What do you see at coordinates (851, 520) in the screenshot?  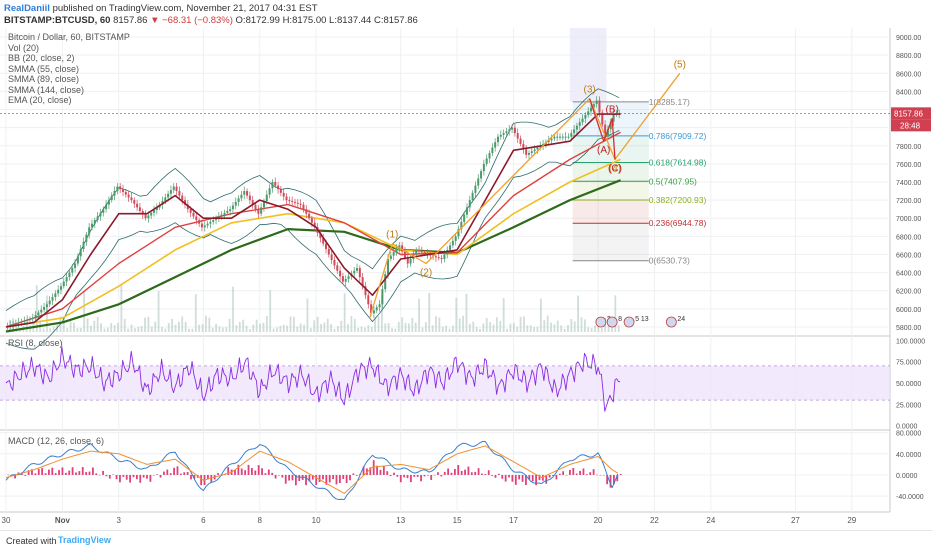 I see `time-tick-label: 29` at bounding box center [851, 520].